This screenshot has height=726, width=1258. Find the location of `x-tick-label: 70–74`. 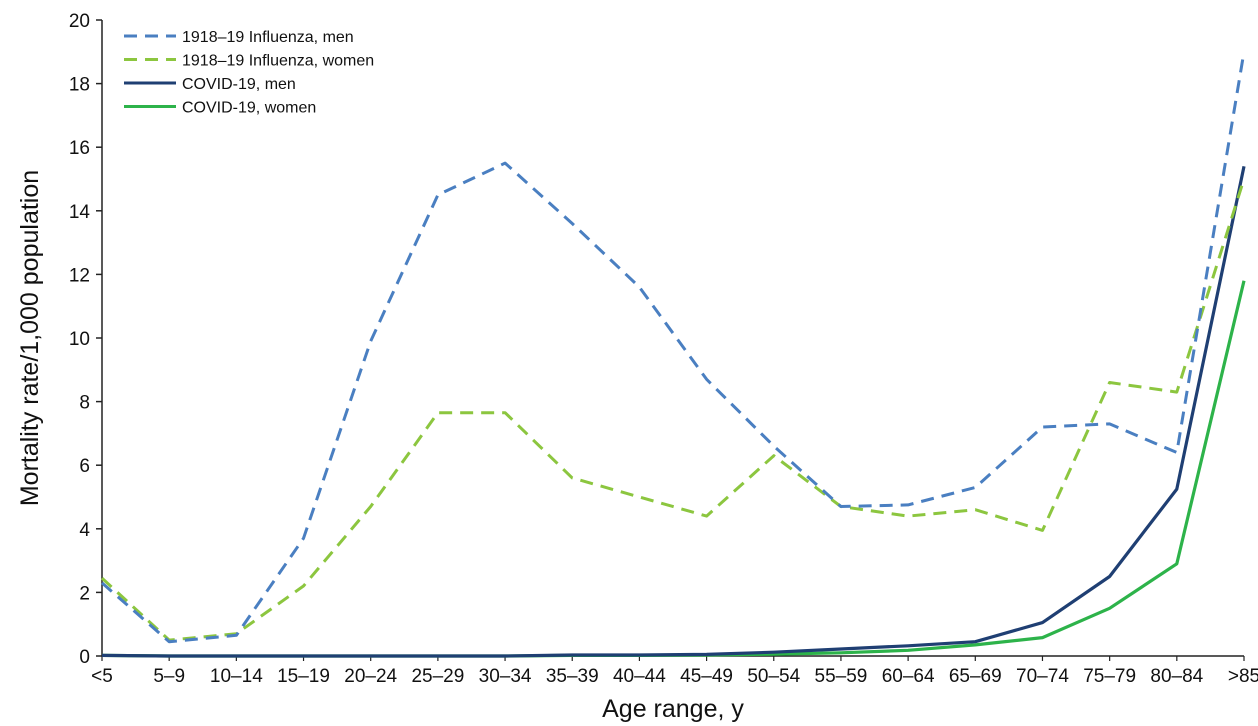

x-tick-label: 70–74 is located at coordinates (1042, 676).